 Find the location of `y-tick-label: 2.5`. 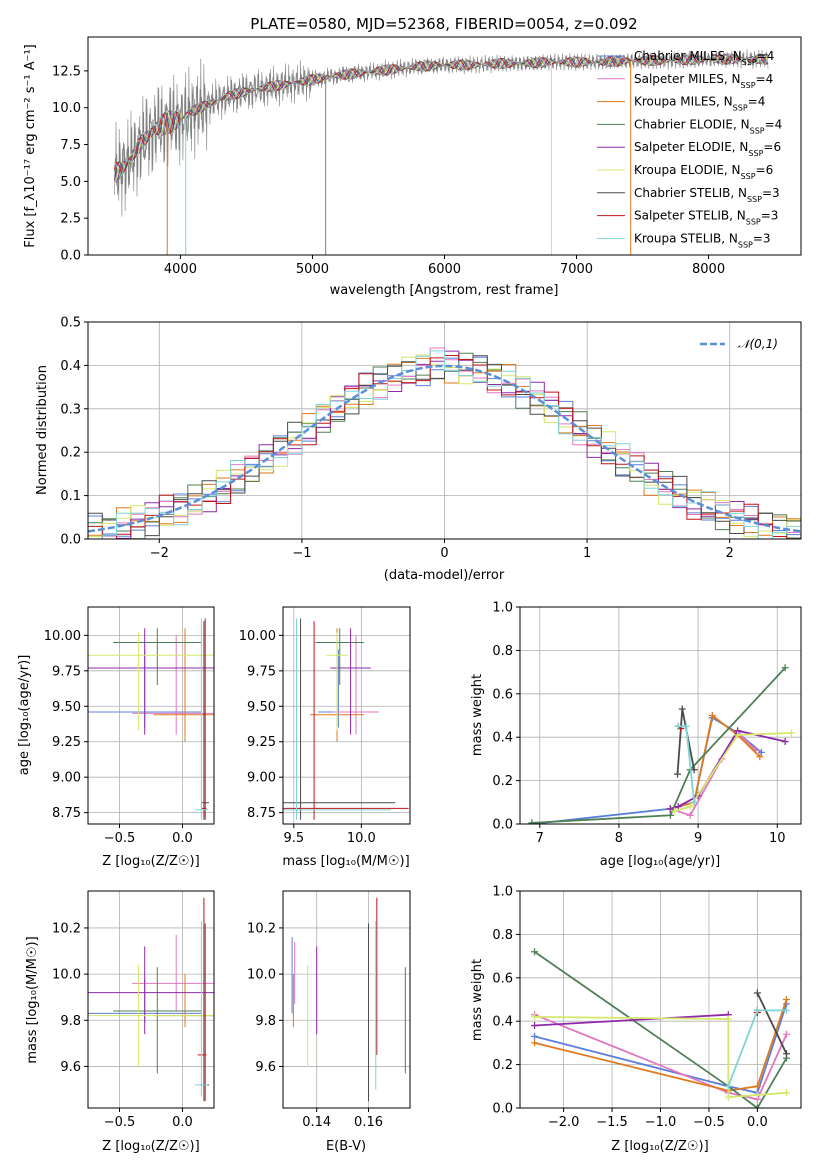

y-tick-label: 2.5 is located at coordinates (70, 219).